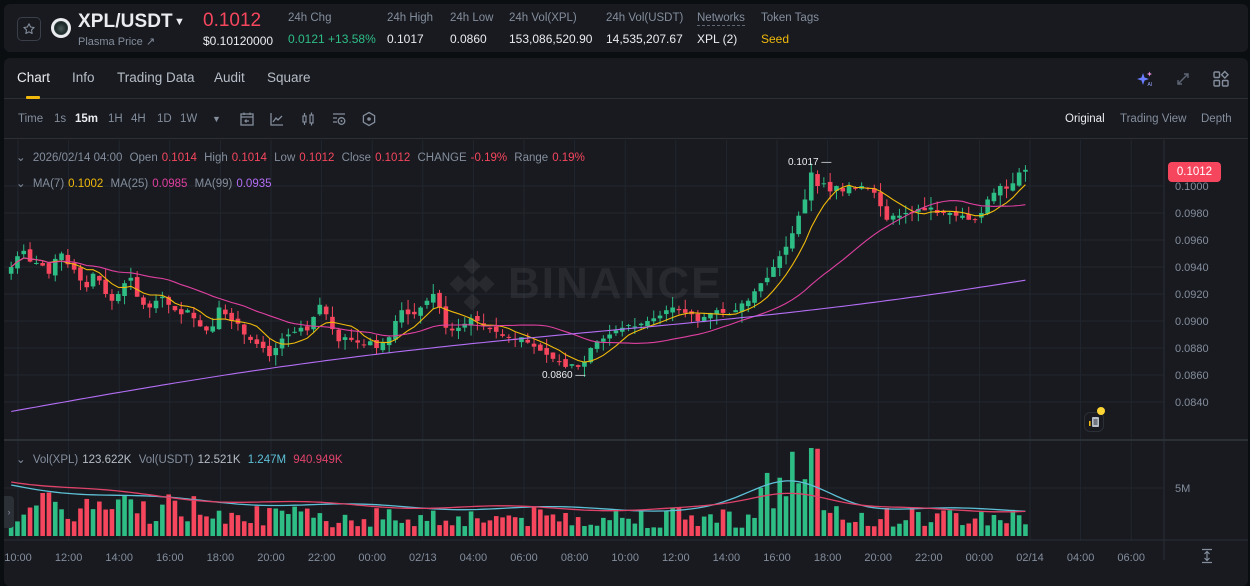 The width and height of the screenshot is (1250, 586). What do you see at coordinates (31, 119) in the screenshot?
I see `time-label: Time` at bounding box center [31, 119].